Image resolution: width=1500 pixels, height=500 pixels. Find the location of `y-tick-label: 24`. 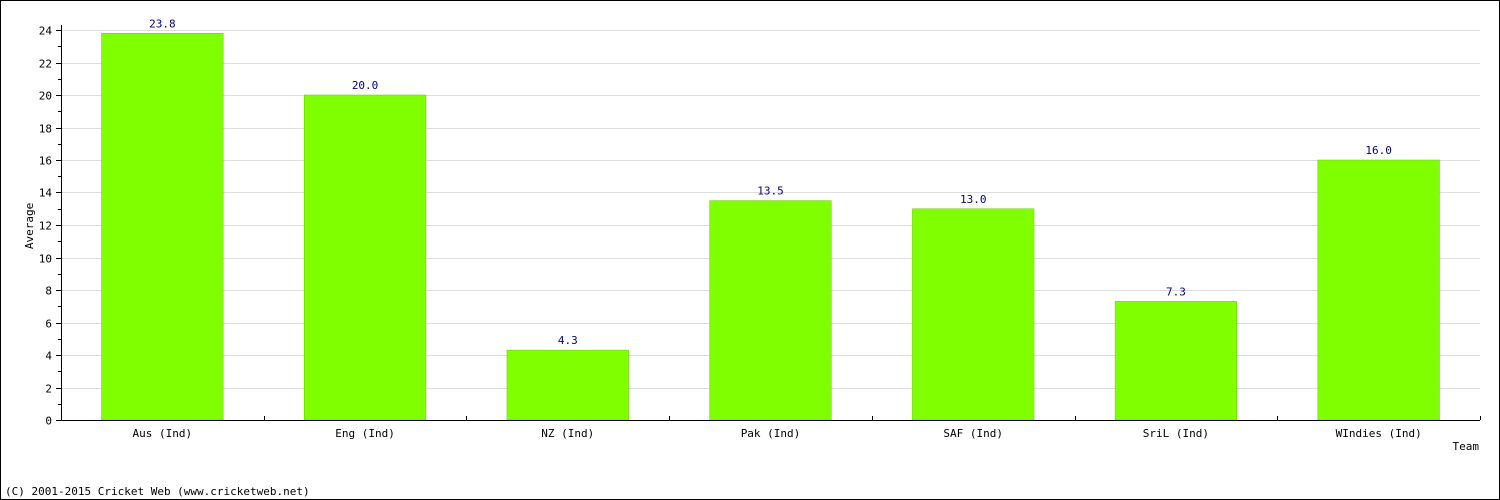

y-tick-label: 24 is located at coordinates (46, 31).